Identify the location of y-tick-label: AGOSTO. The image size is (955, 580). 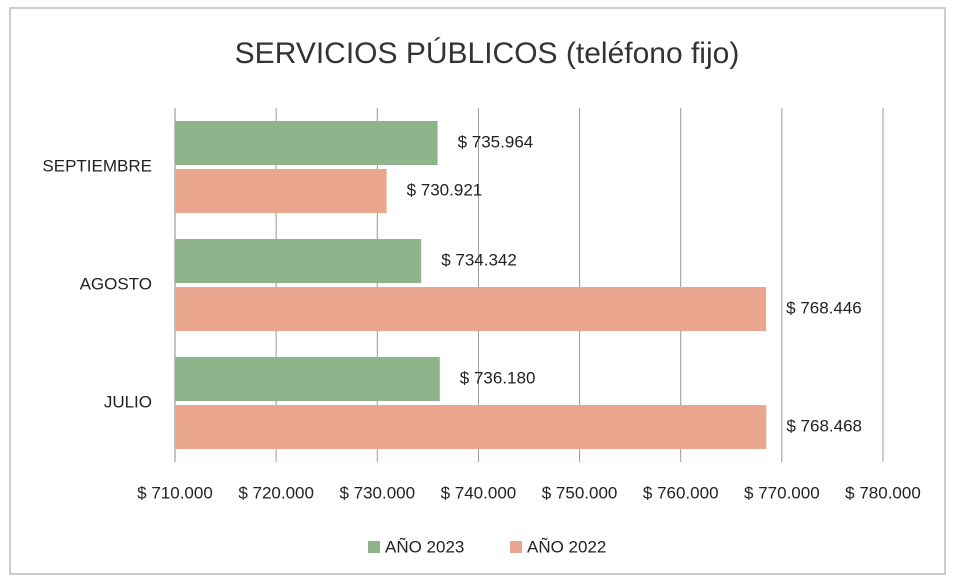
(116, 283).